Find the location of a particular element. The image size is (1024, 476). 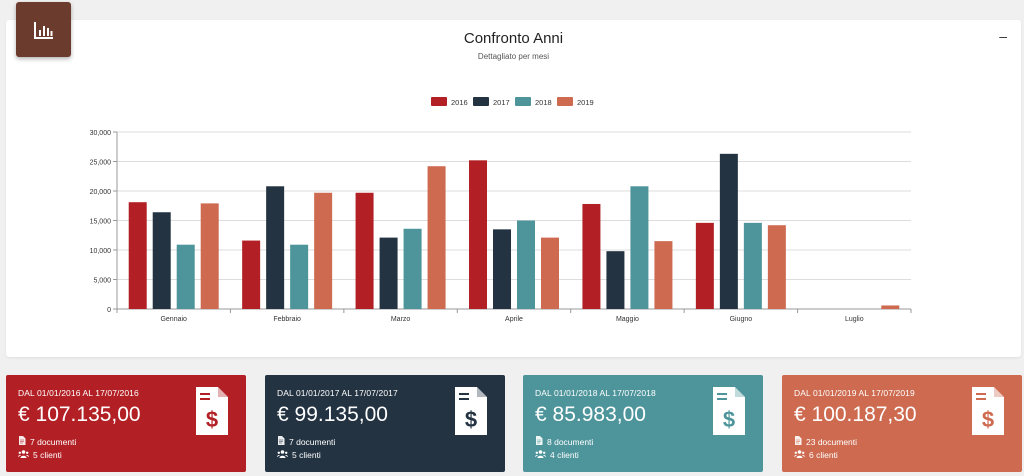

bar-2017-giugno is located at coordinates (728, 231).